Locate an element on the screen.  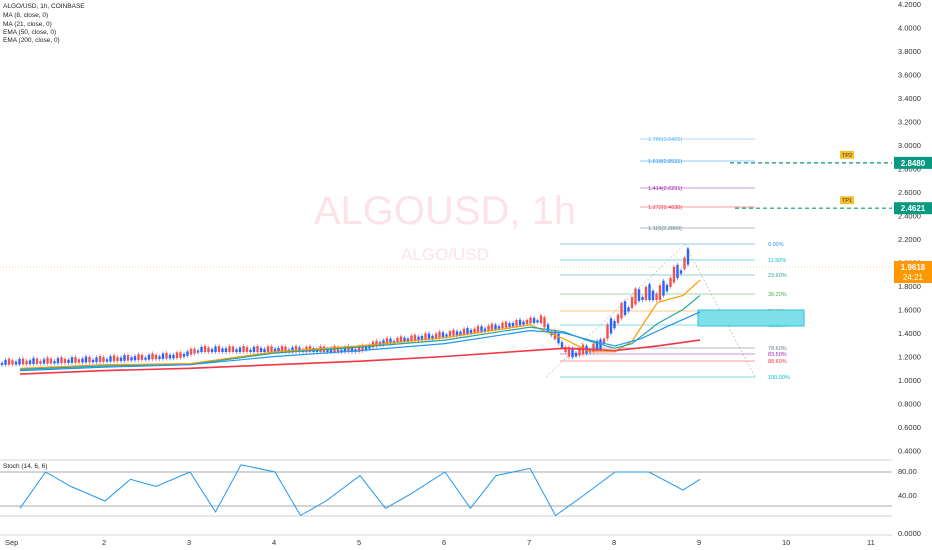
price-tick-label: 1.6000 is located at coordinates (909, 310).